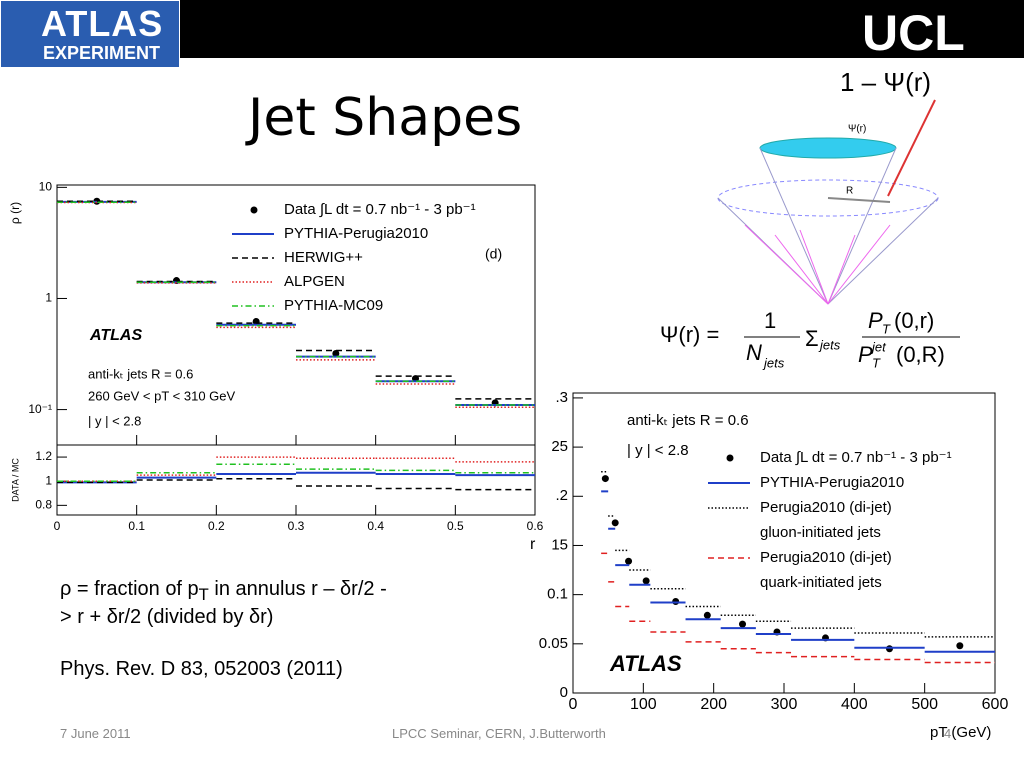 The height and width of the screenshot is (768, 1024). I want to click on y-tick-label: 1.2, so click(43, 456).